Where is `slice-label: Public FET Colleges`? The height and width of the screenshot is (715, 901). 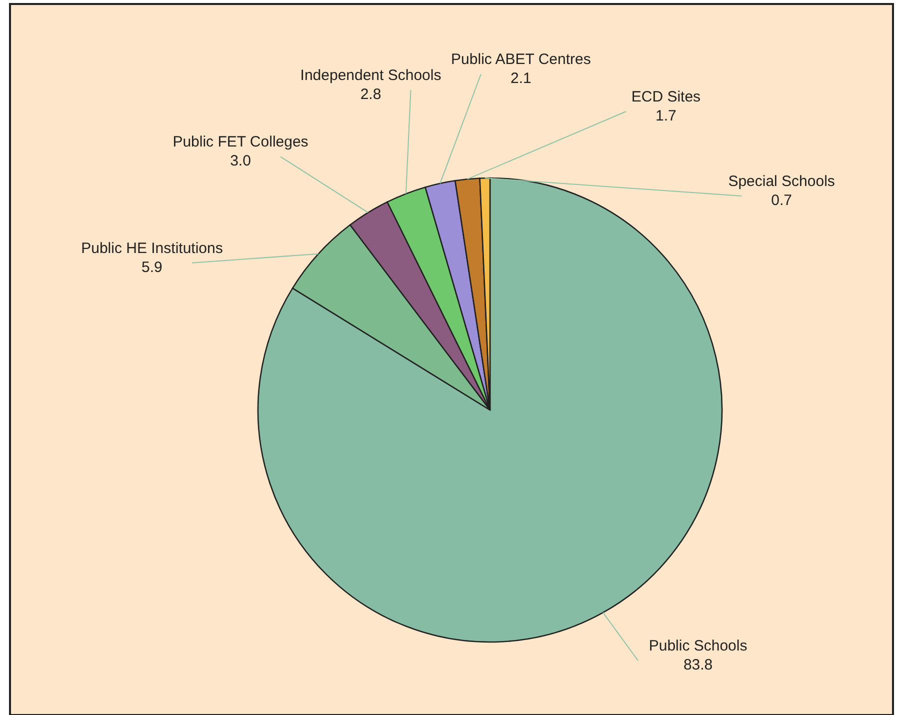 slice-label: Public FET Colleges is located at coordinates (240, 142).